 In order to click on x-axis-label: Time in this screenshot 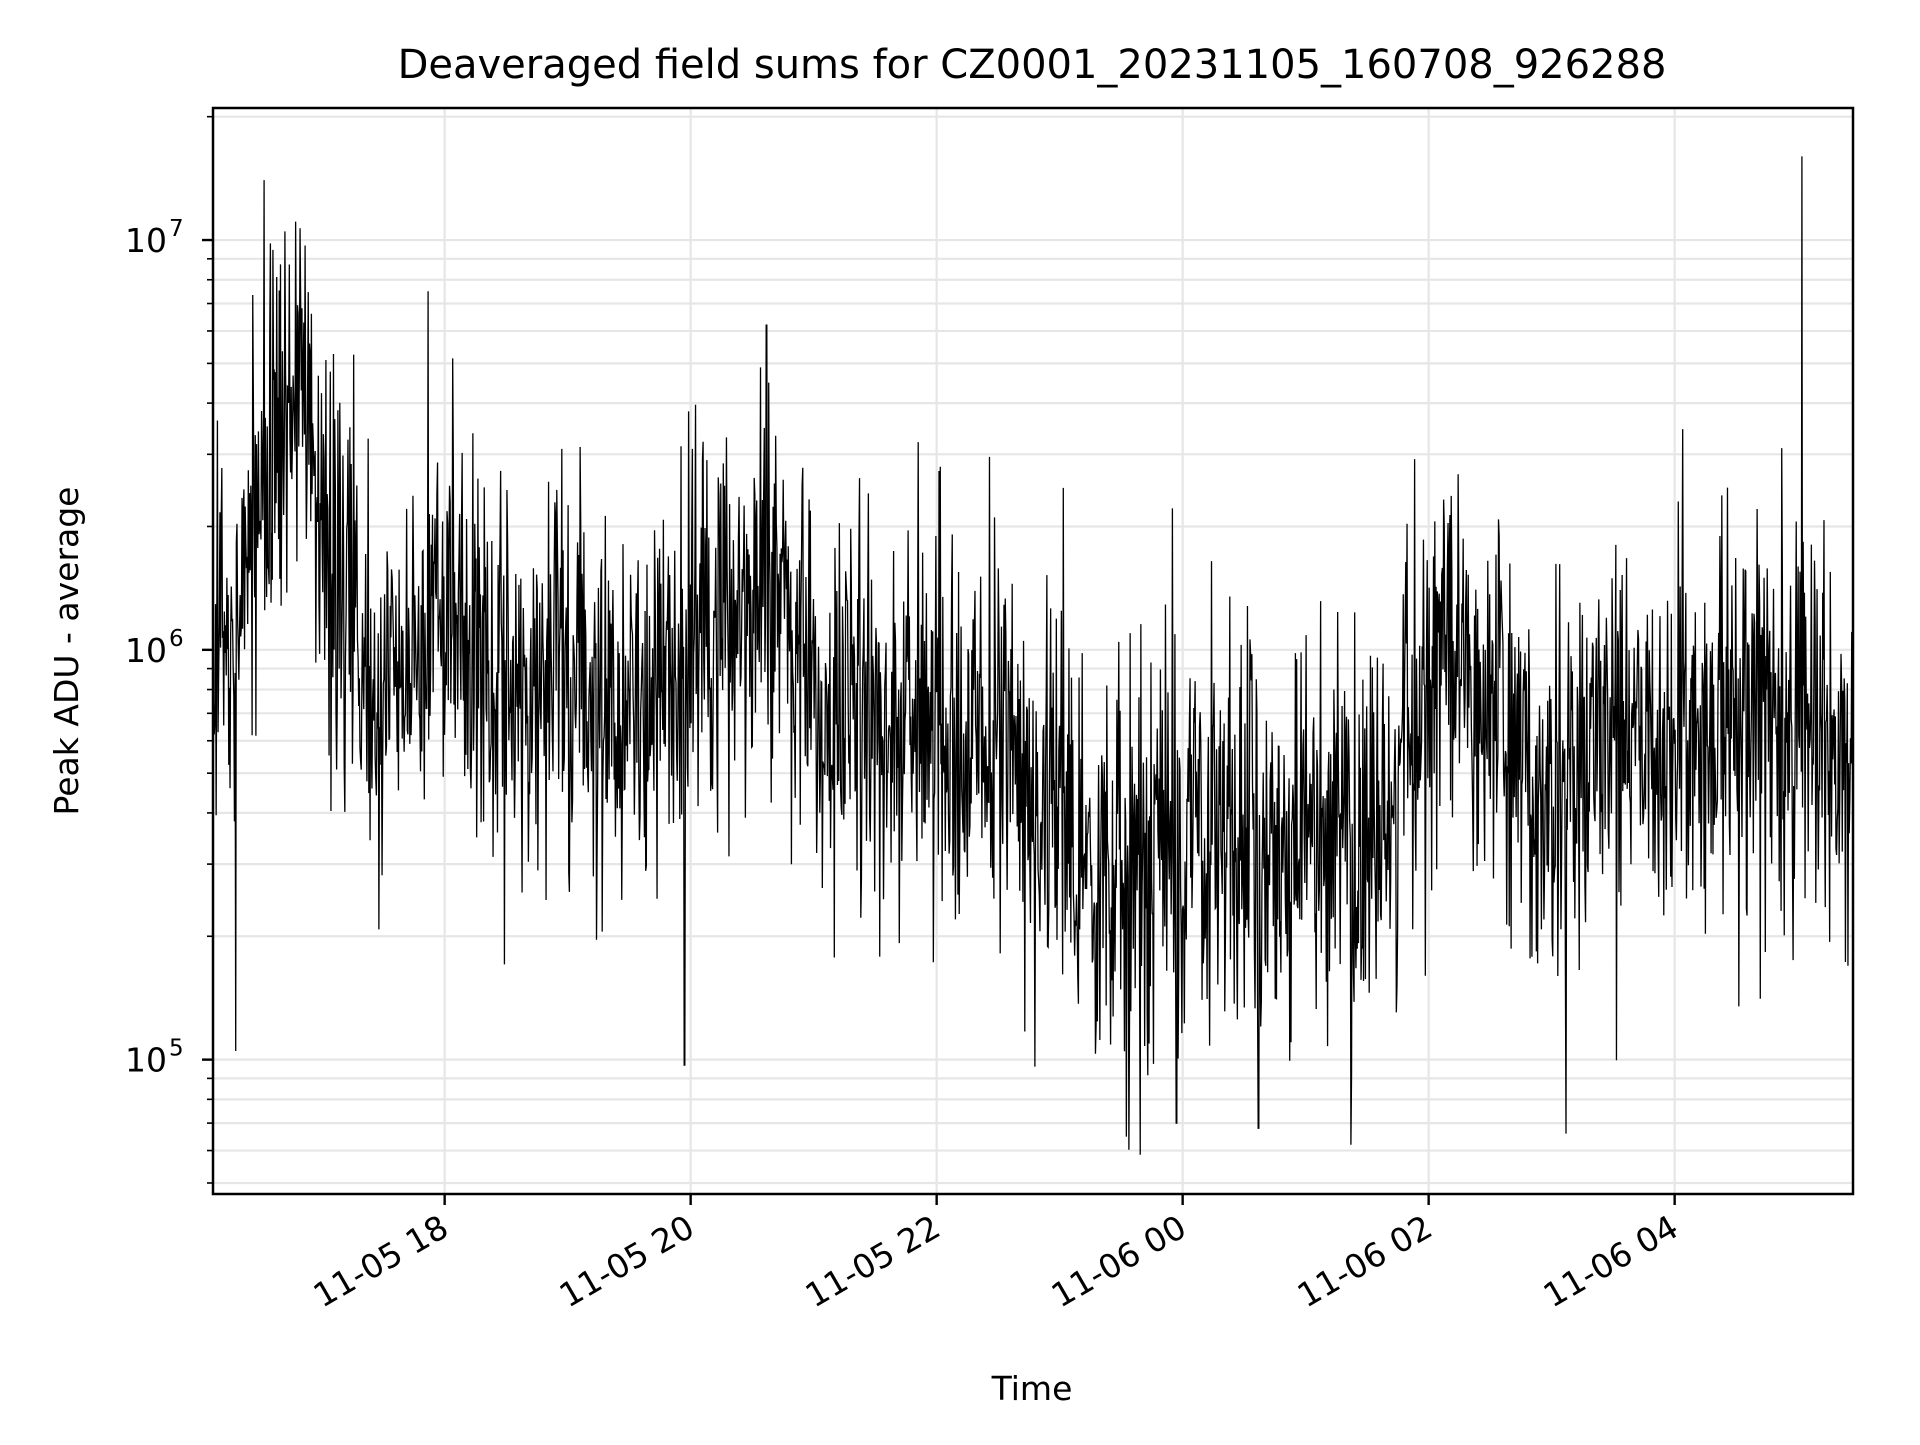, I will do `click(1032, 1388)`.